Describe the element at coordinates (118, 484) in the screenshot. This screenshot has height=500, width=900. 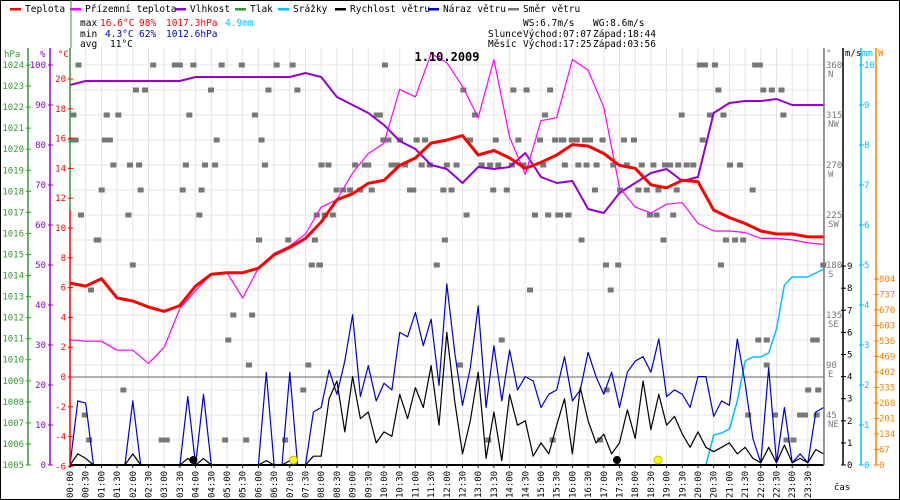
I see `x-tick-label: 01:30` at that location.